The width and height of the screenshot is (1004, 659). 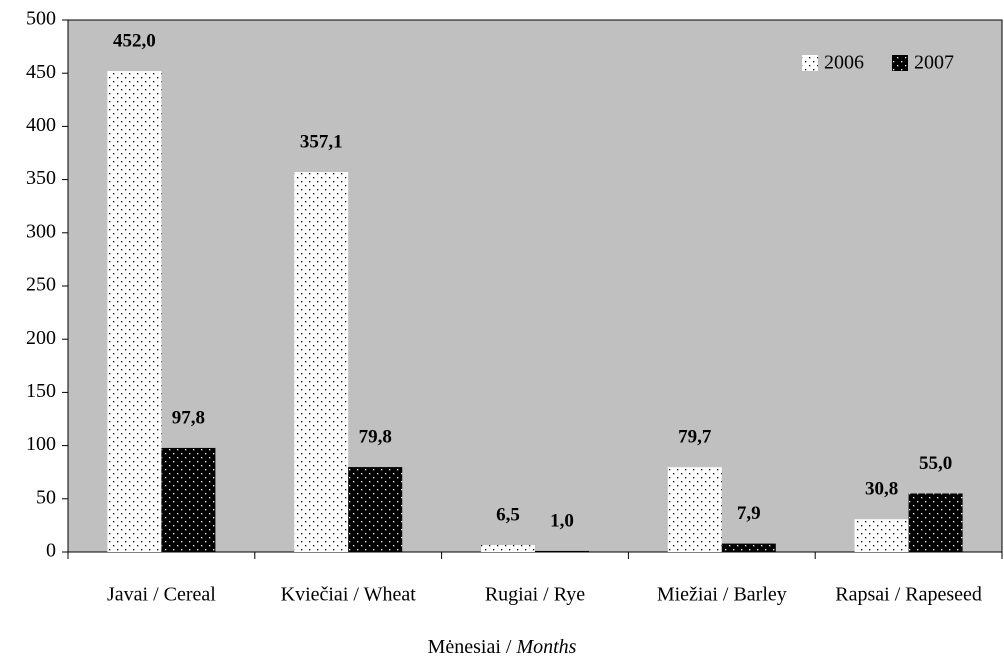 I want to click on data-label: 7,9, so click(x=749, y=513).